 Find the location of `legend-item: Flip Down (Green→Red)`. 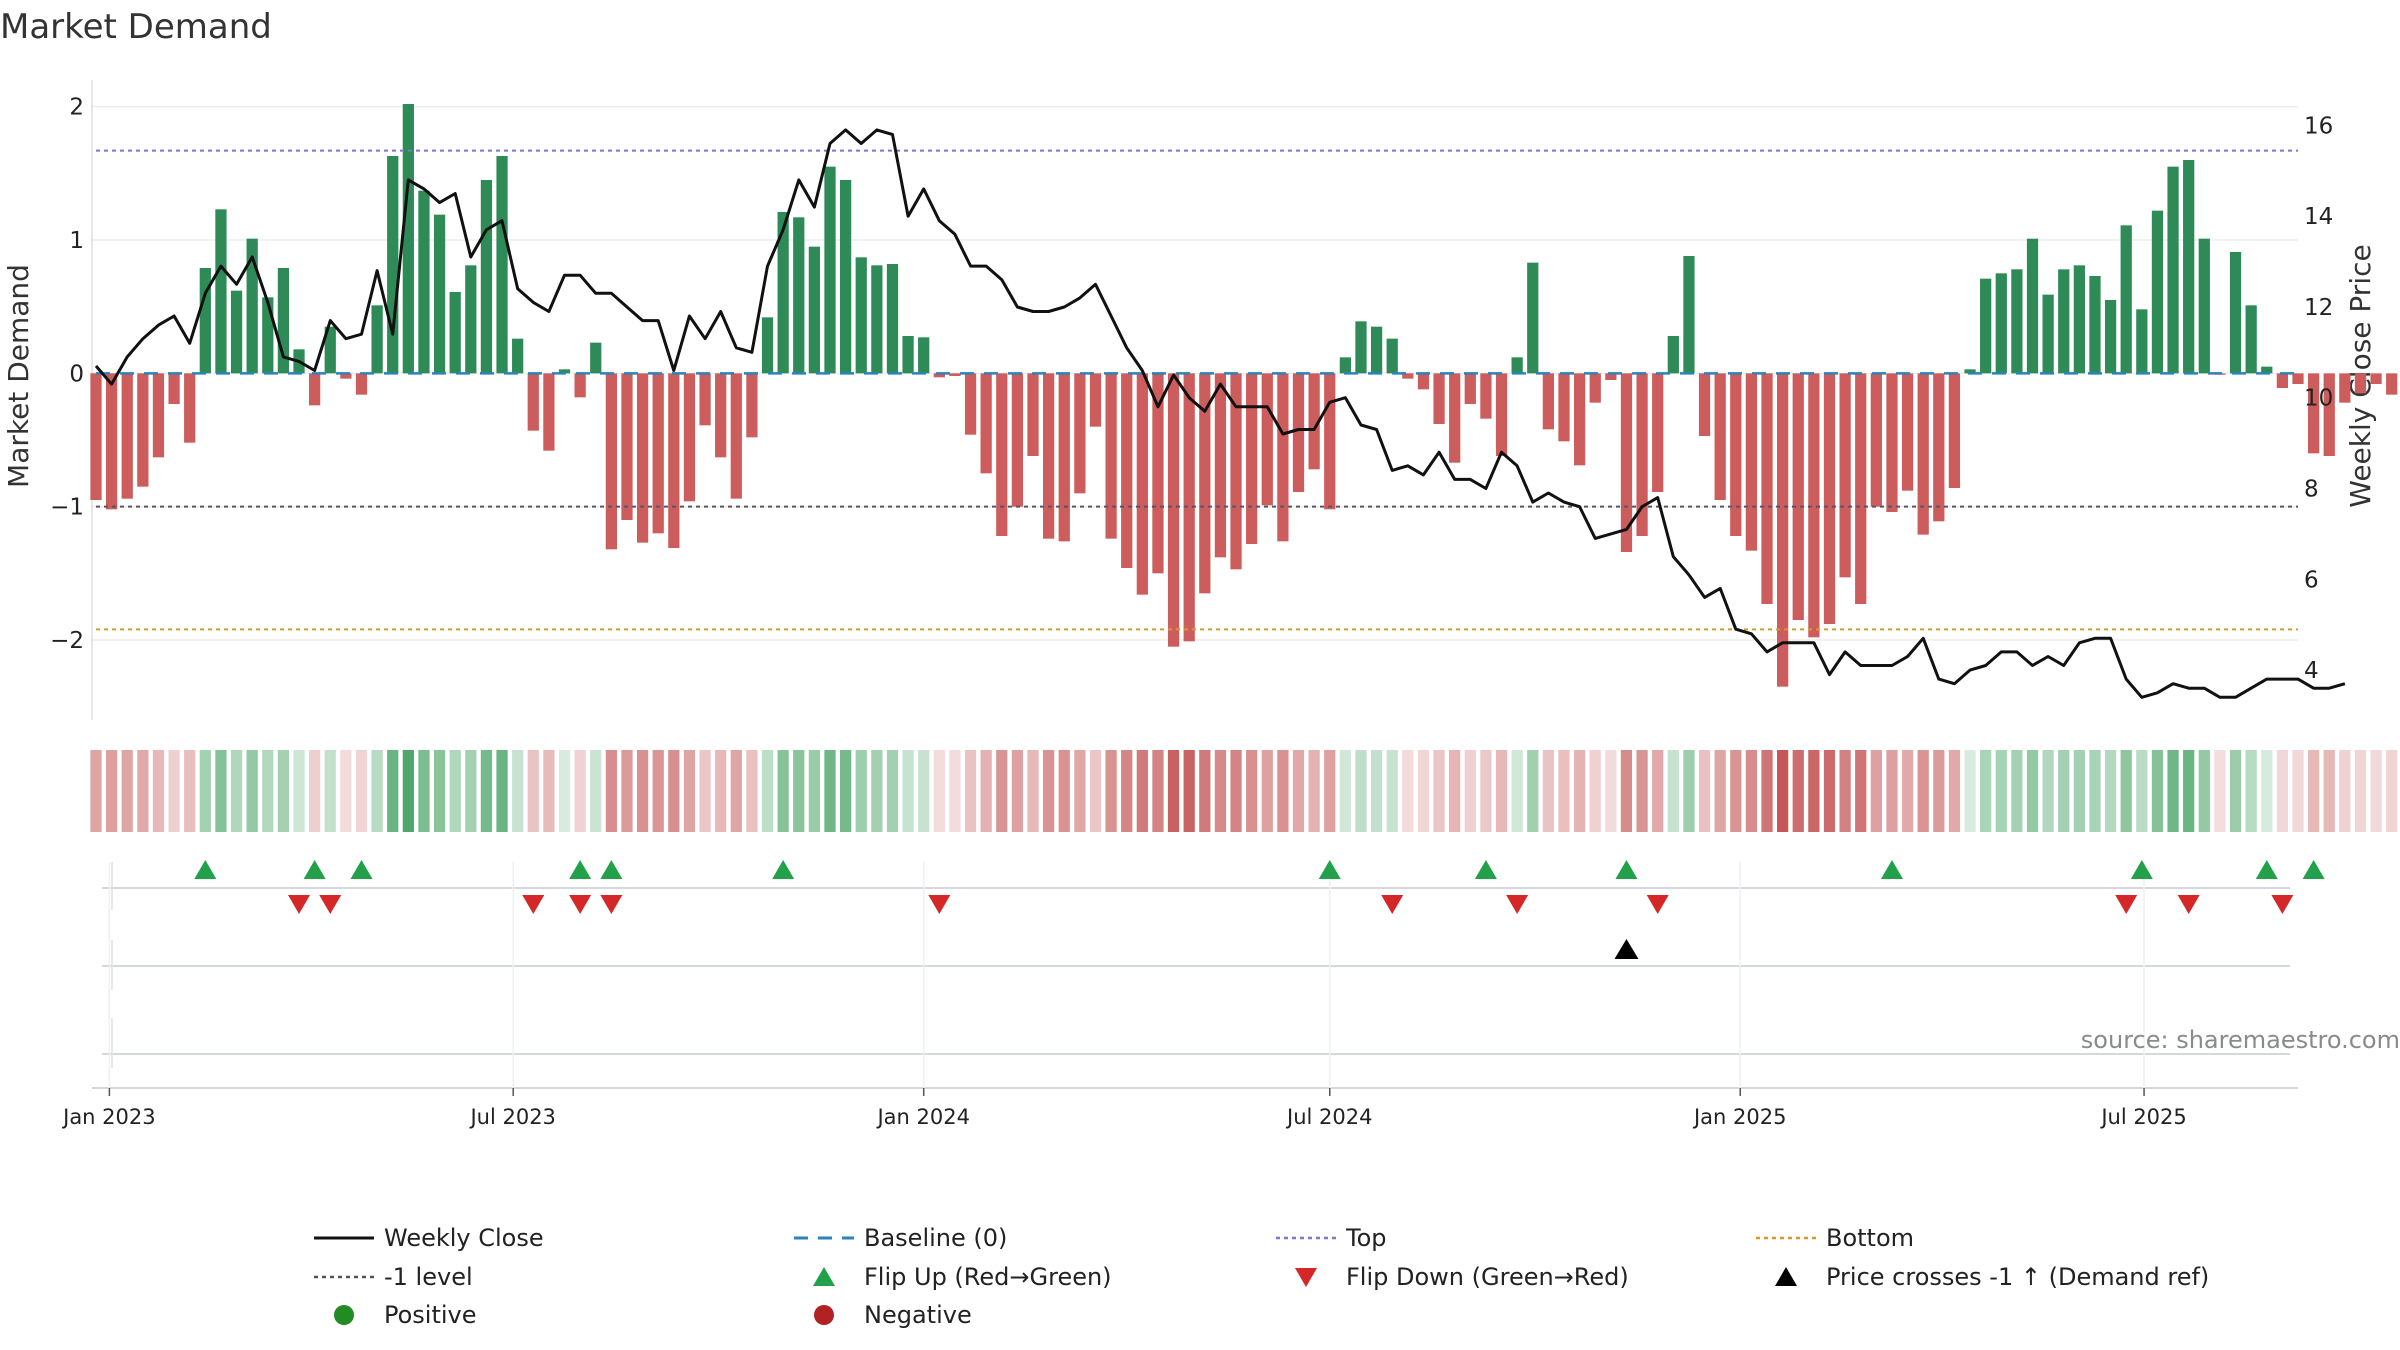

legend-item: Flip Down (Green→Red) is located at coordinates (1462, 1277).